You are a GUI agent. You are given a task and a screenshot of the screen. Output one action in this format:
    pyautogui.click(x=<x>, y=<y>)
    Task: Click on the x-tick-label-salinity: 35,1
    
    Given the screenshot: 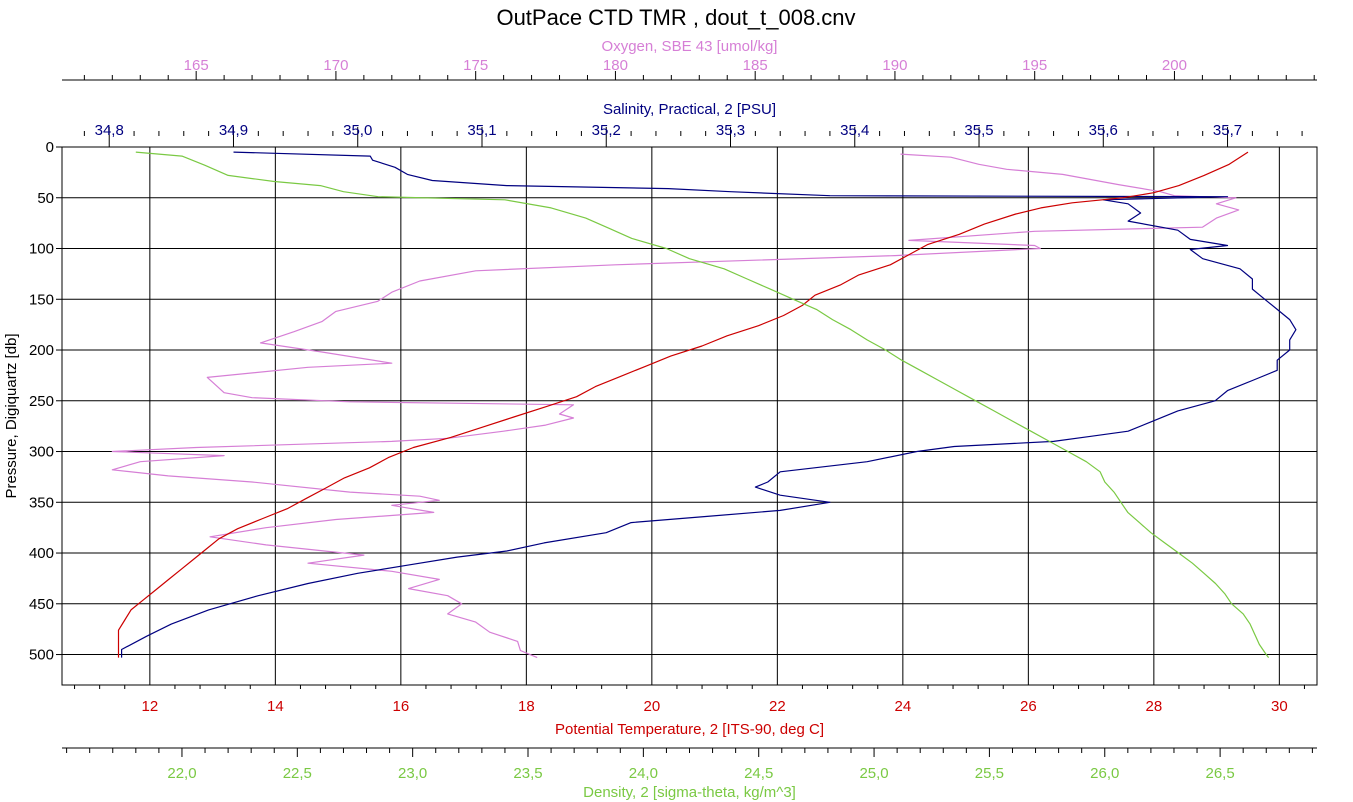 What is the action you would take?
    pyautogui.click(x=481, y=130)
    